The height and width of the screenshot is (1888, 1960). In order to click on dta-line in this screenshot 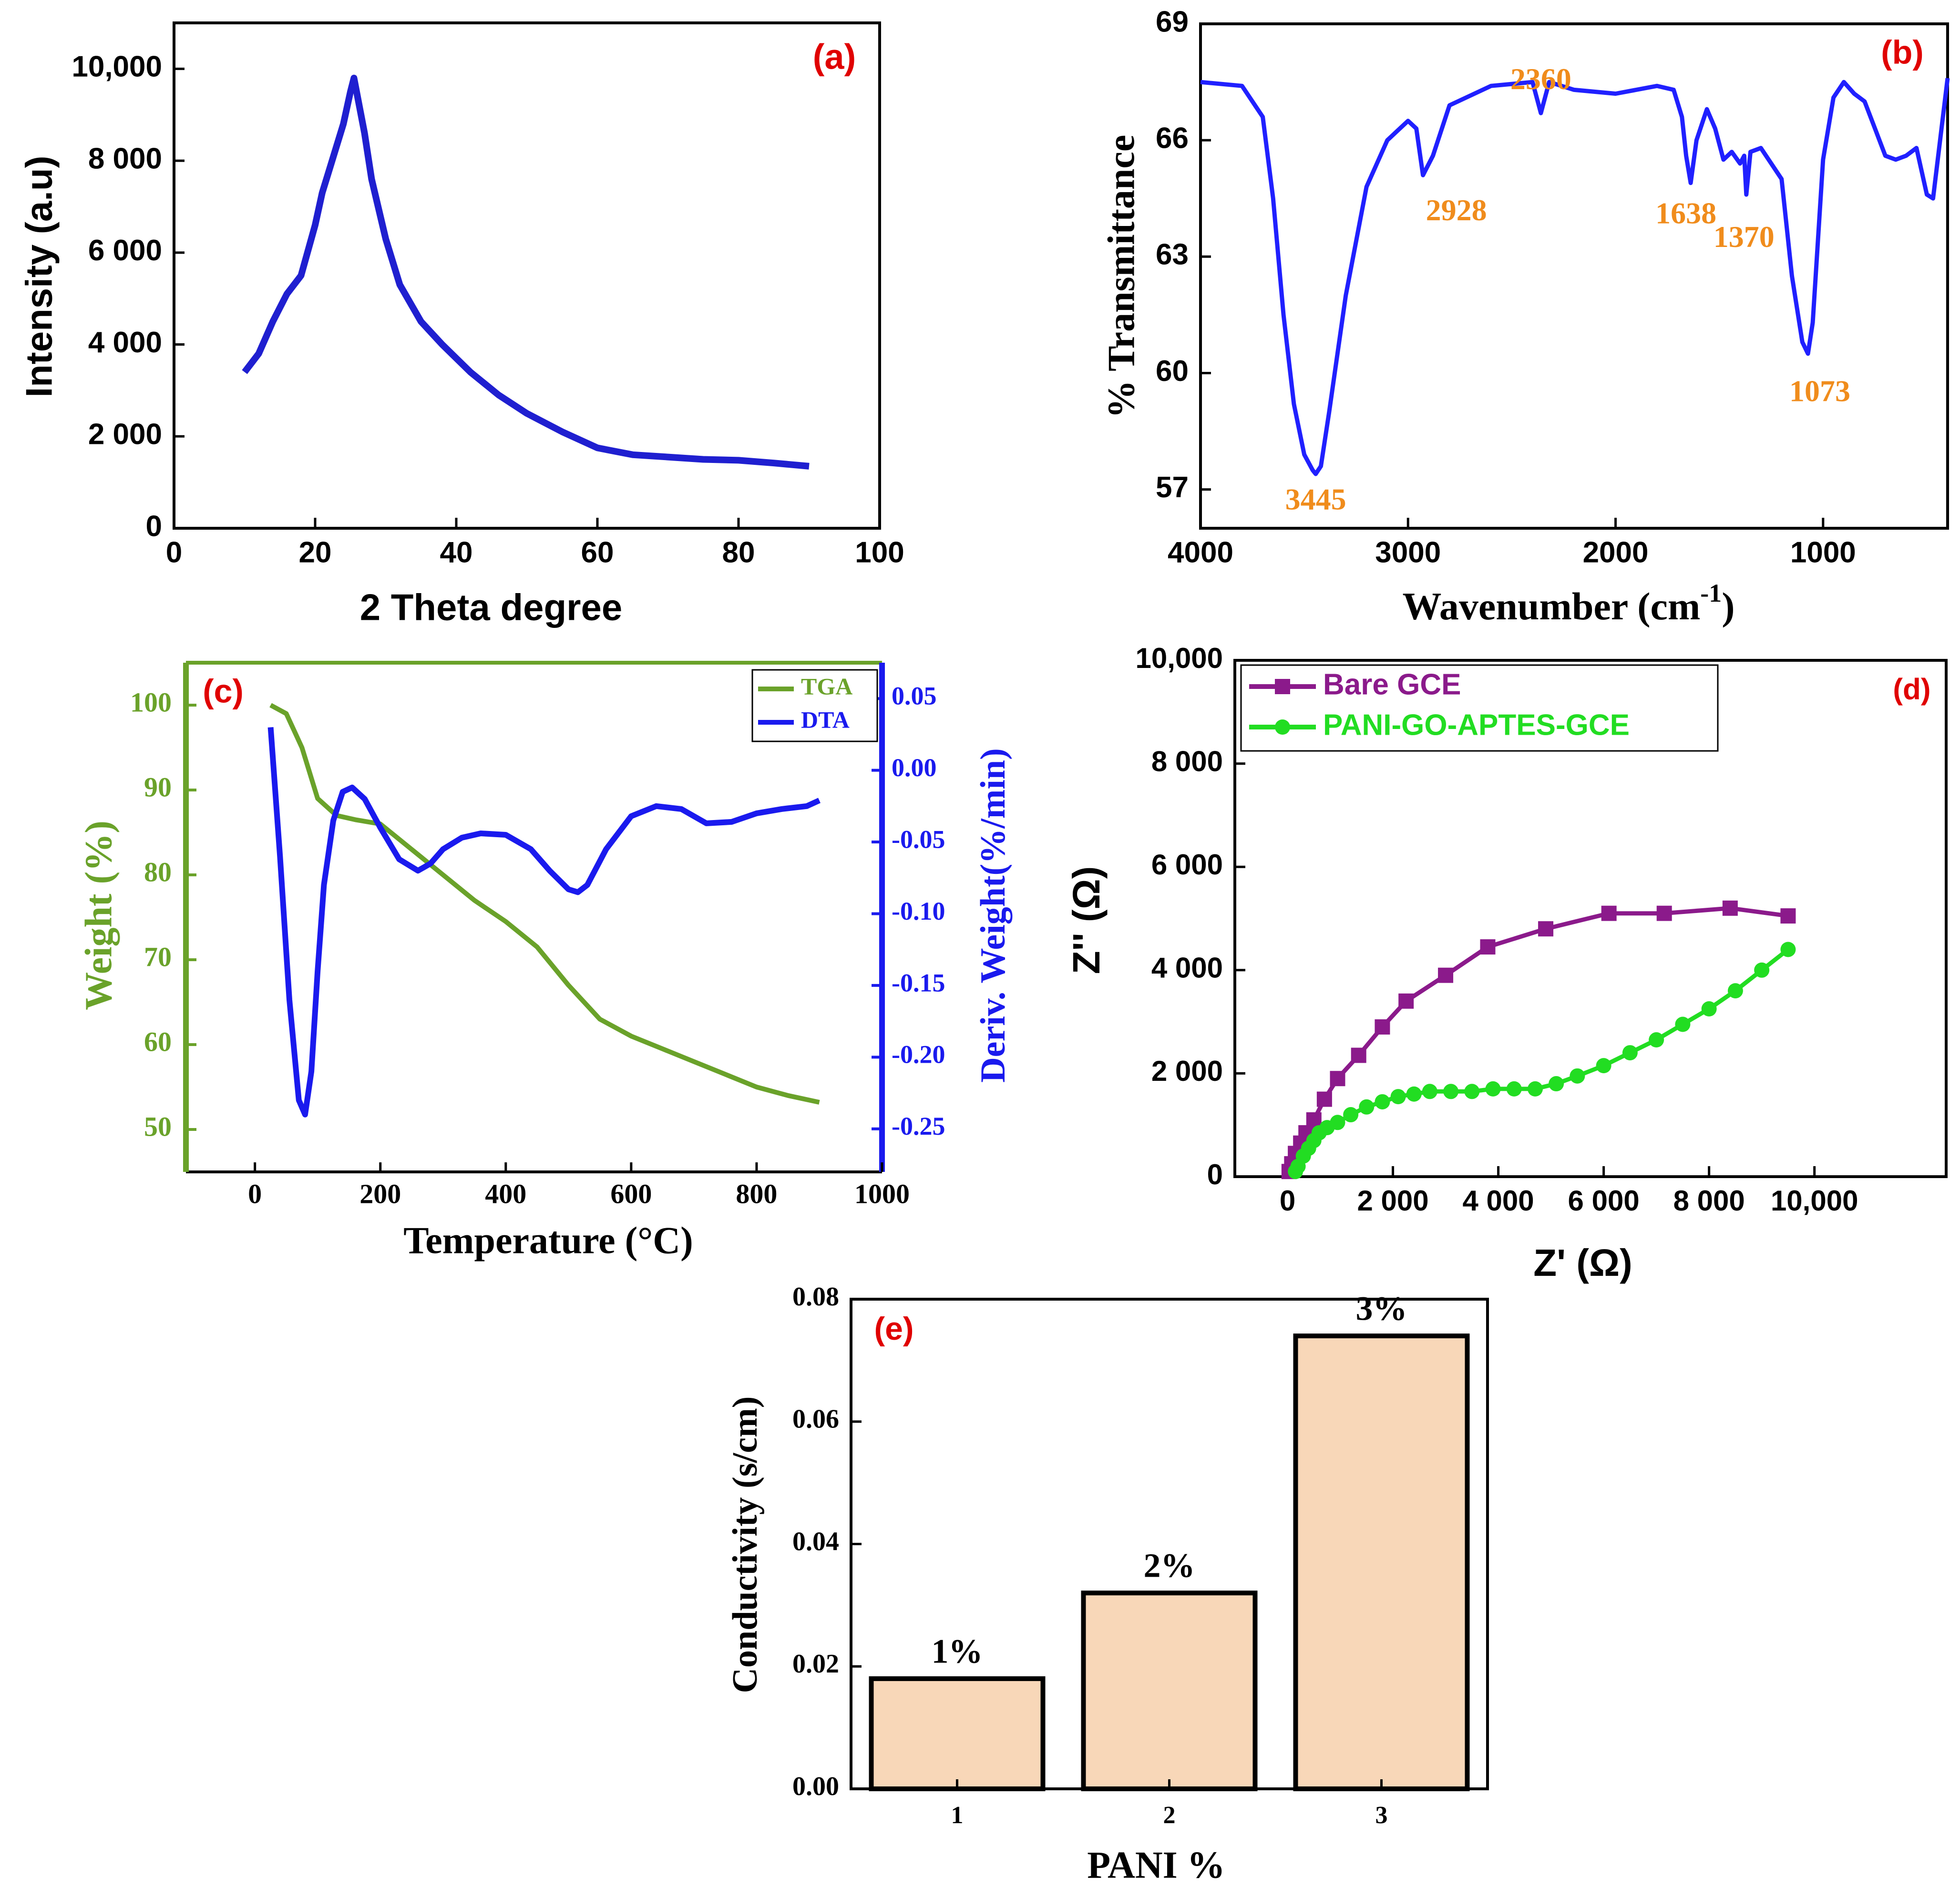, I will do `click(544, 922)`.